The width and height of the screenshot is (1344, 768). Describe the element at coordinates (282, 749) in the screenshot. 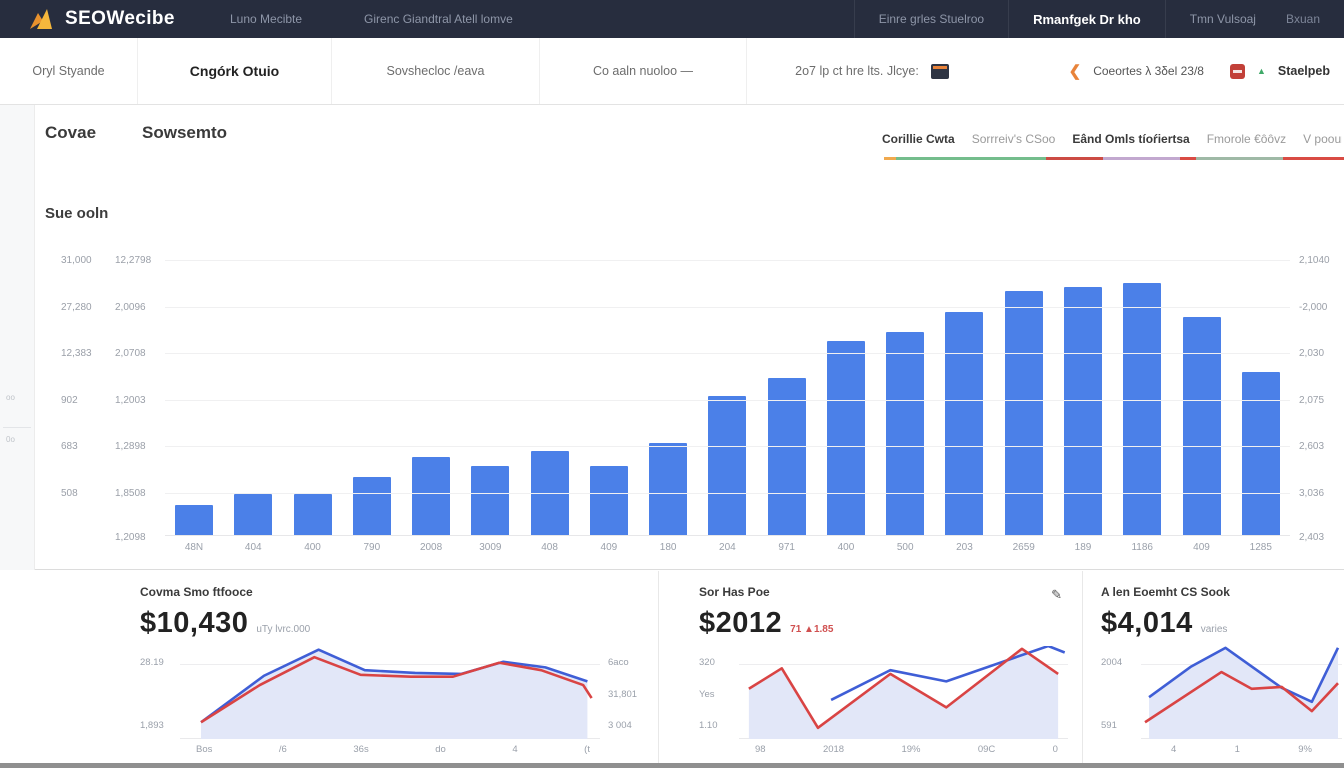

I see `x-tick-label: /6` at that location.